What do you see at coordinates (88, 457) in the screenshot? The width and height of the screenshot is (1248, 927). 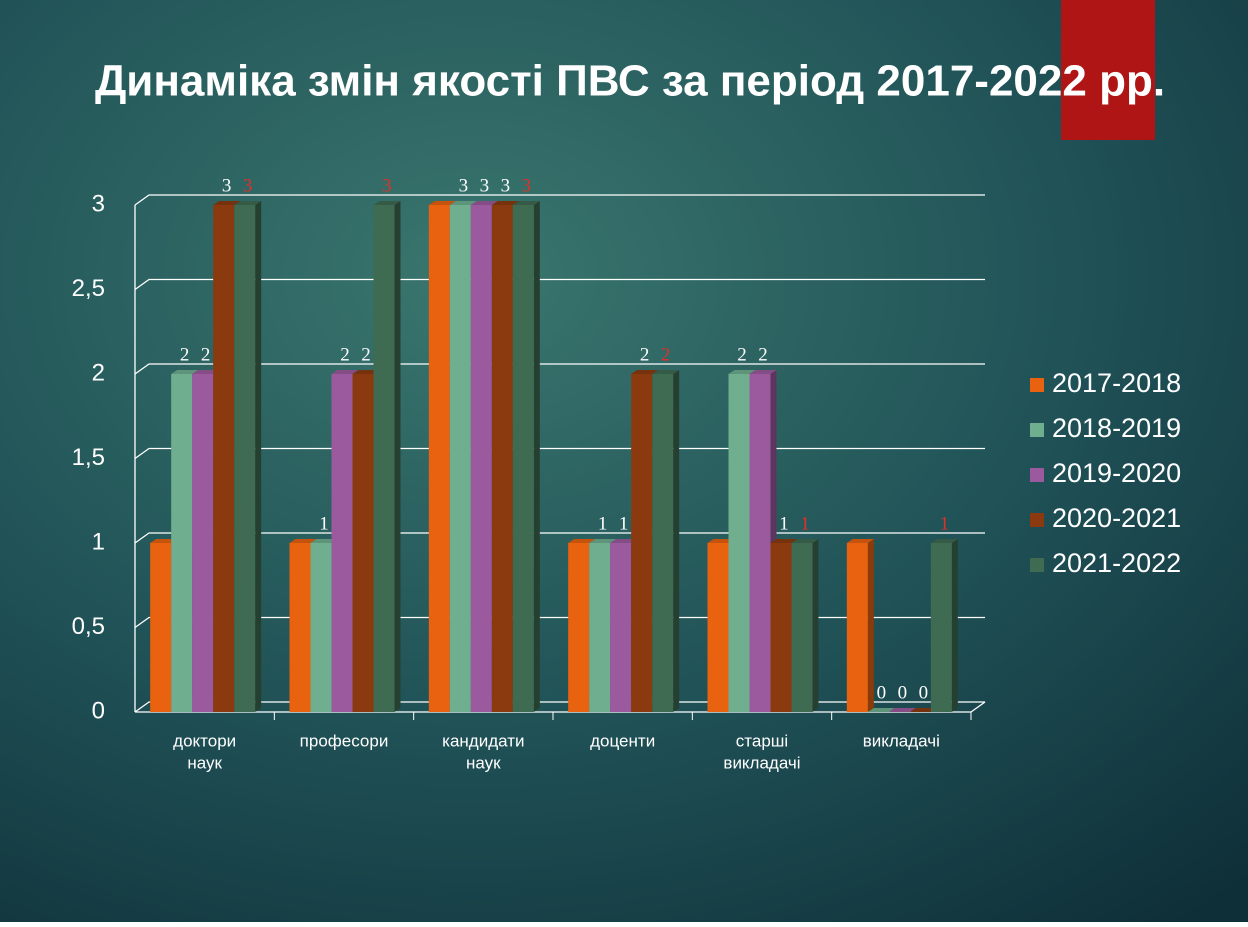 I see `y-tick-label: 1,5` at bounding box center [88, 457].